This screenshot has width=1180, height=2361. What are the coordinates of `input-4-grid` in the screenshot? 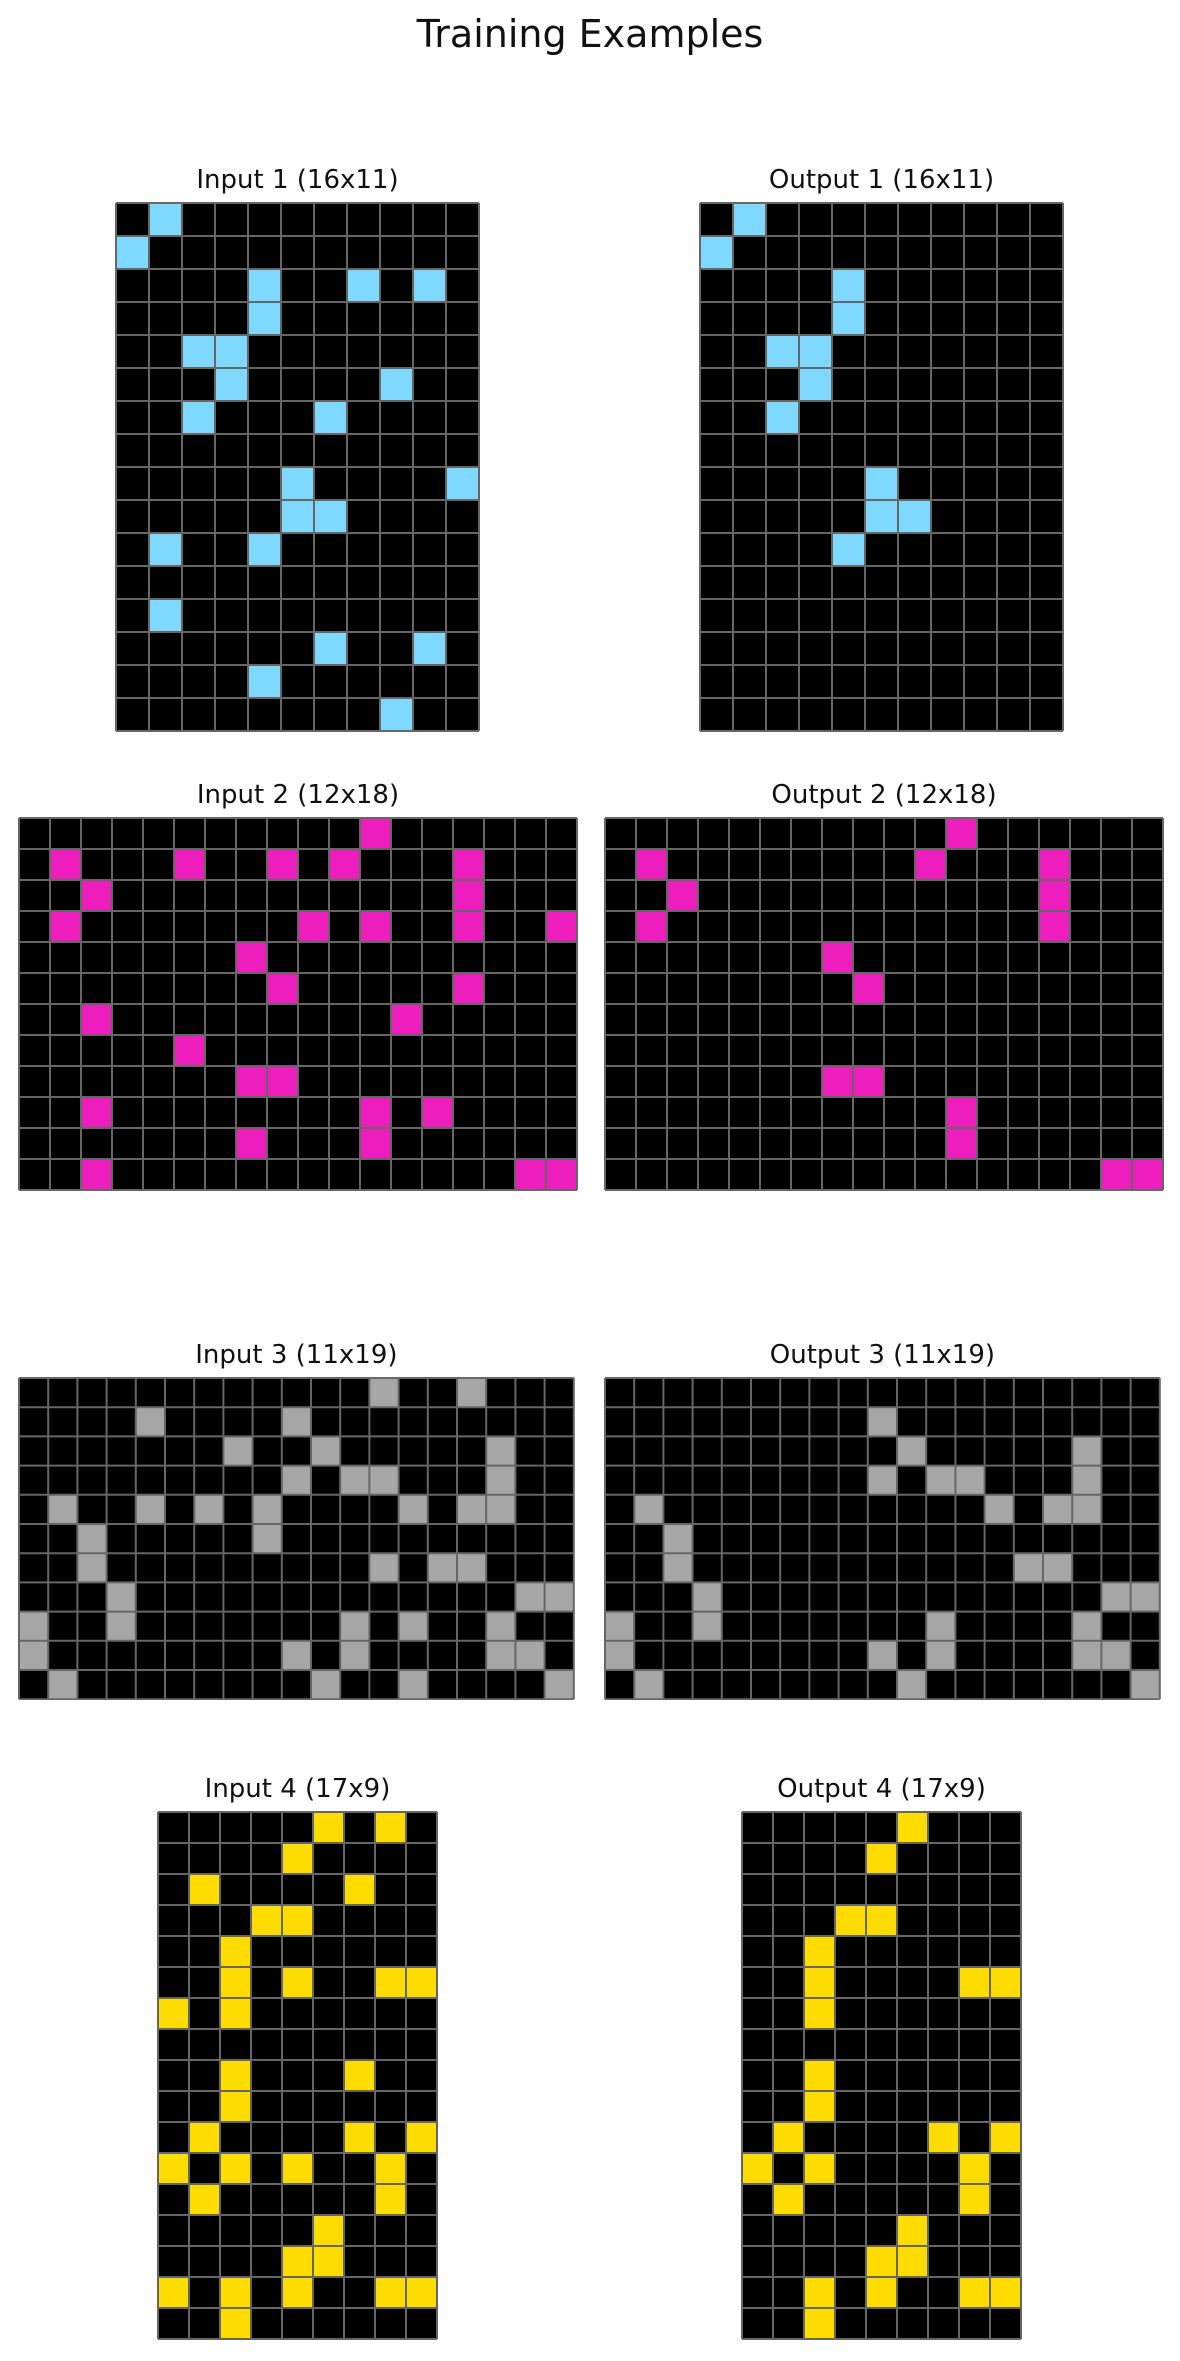 It's located at (297, 2075).